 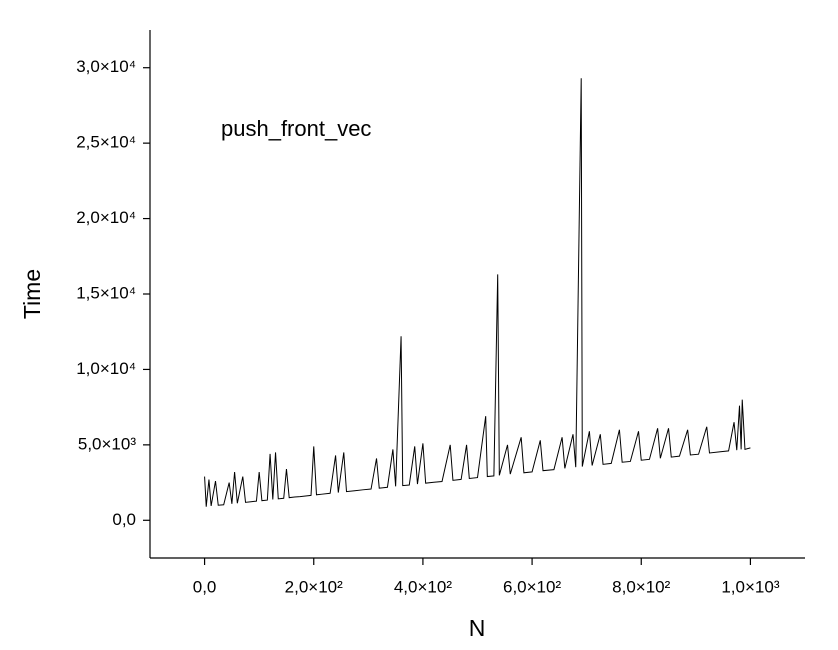 What do you see at coordinates (641, 586) in the screenshot?
I see `x-tick-label: 8,0×10²` at bounding box center [641, 586].